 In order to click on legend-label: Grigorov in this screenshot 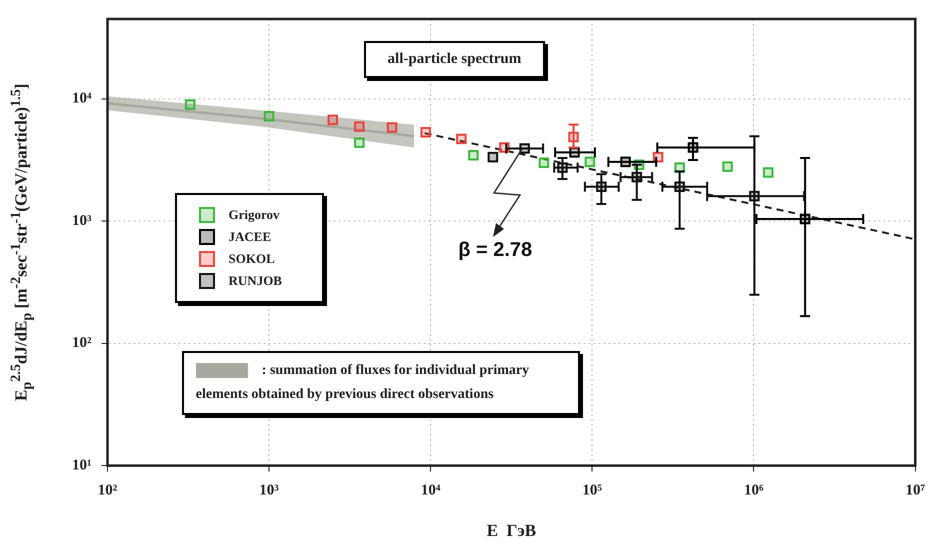, I will do `click(254, 215)`.